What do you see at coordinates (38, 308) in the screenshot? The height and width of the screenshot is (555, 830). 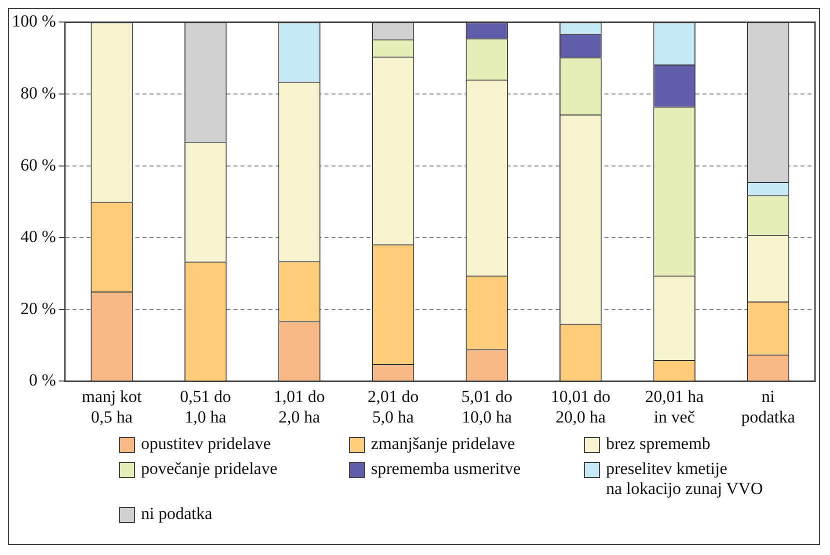 I see `y-tick-label: 20 %` at bounding box center [38, 308].